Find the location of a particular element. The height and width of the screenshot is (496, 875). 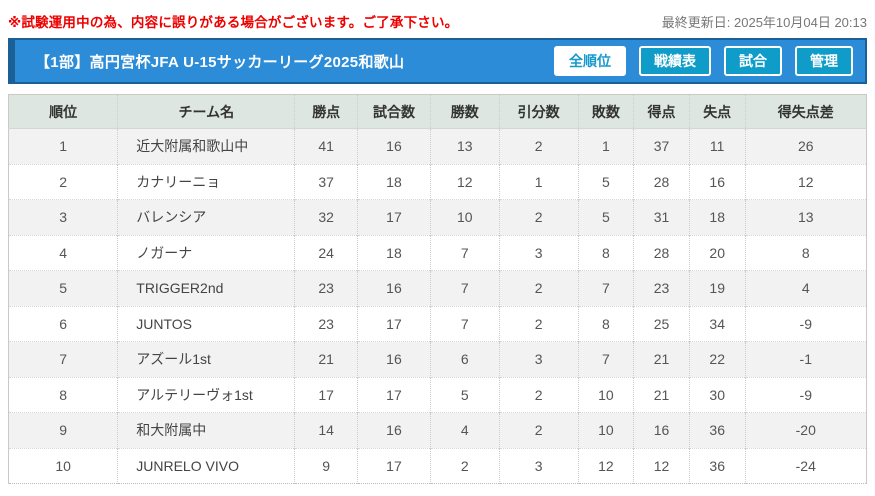

cell-team: TRIGGER2nd is located at coordinates (206, 288).